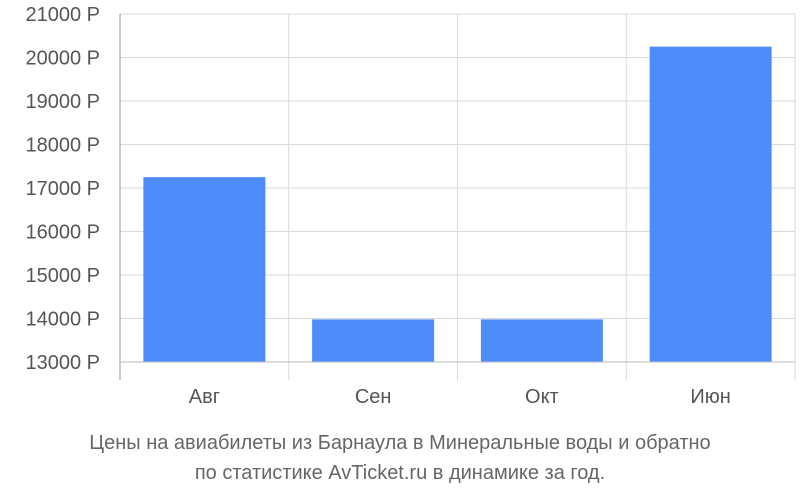  What do you see at coordinates (62, 102) in the screenshot?
I see `y-tick-label: 19000 Р` at bounding box center [62, 102].